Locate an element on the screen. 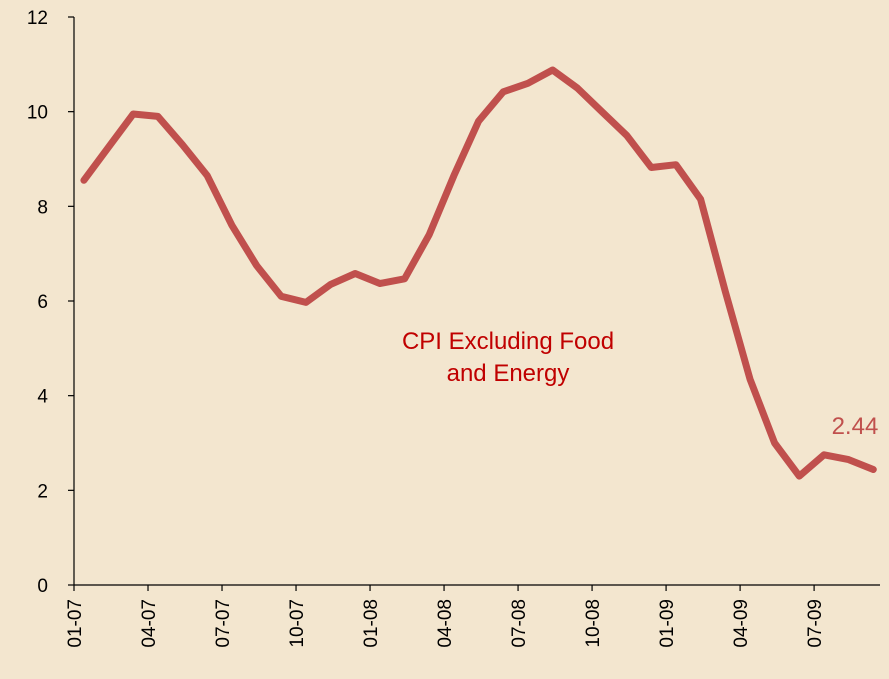 The image size is (889, 679). x-tick-label: 04-09 is located at coordinates (741, 623).